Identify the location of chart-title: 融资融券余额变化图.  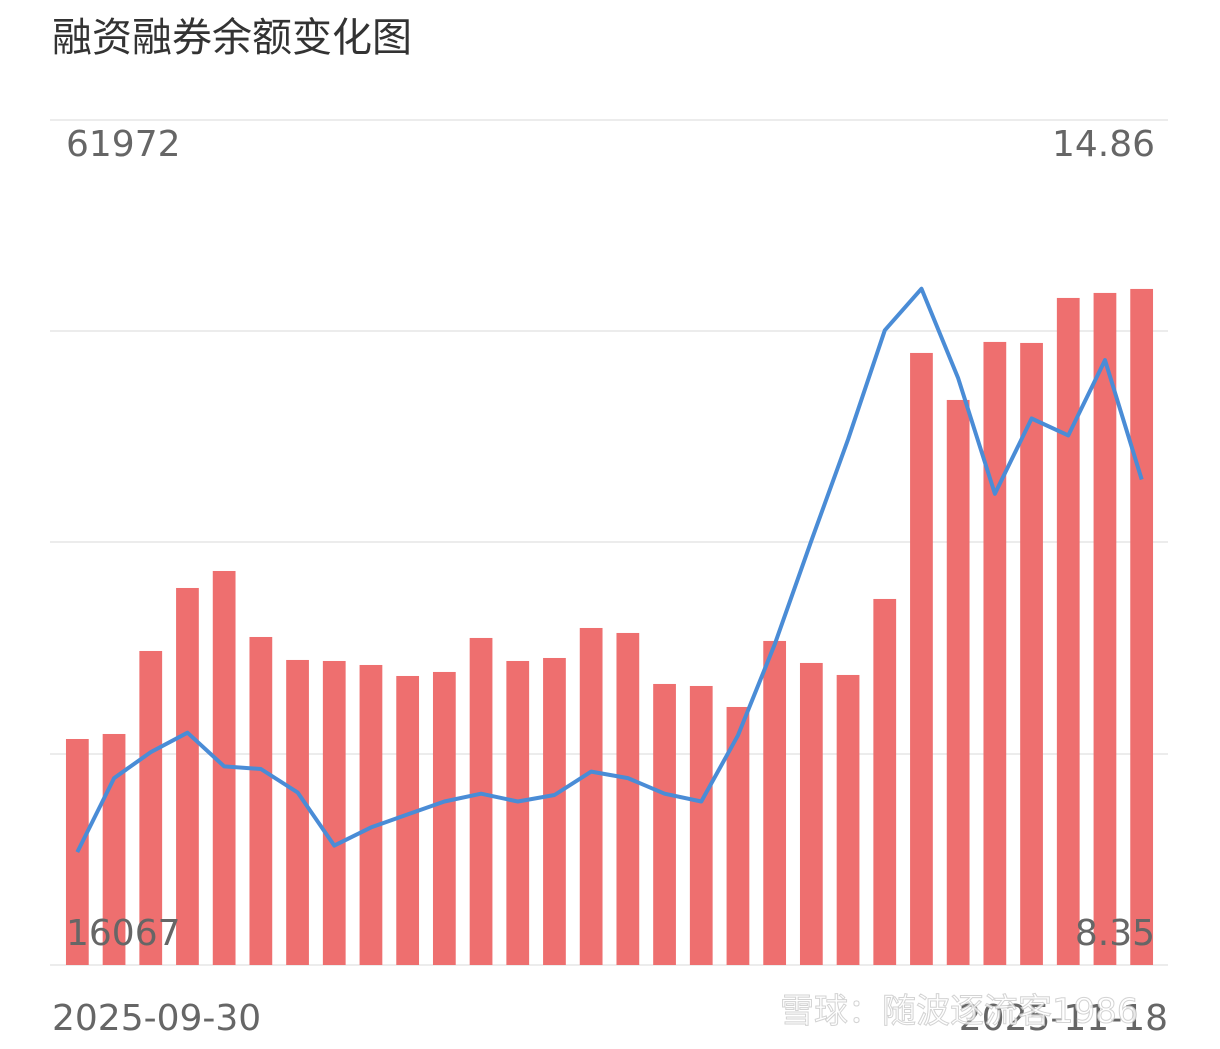
(232, 38).